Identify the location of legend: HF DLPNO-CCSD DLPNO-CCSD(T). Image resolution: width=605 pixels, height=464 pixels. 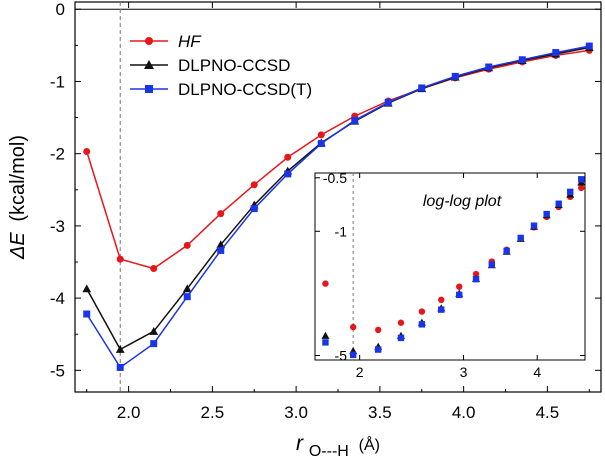
(221, 65).